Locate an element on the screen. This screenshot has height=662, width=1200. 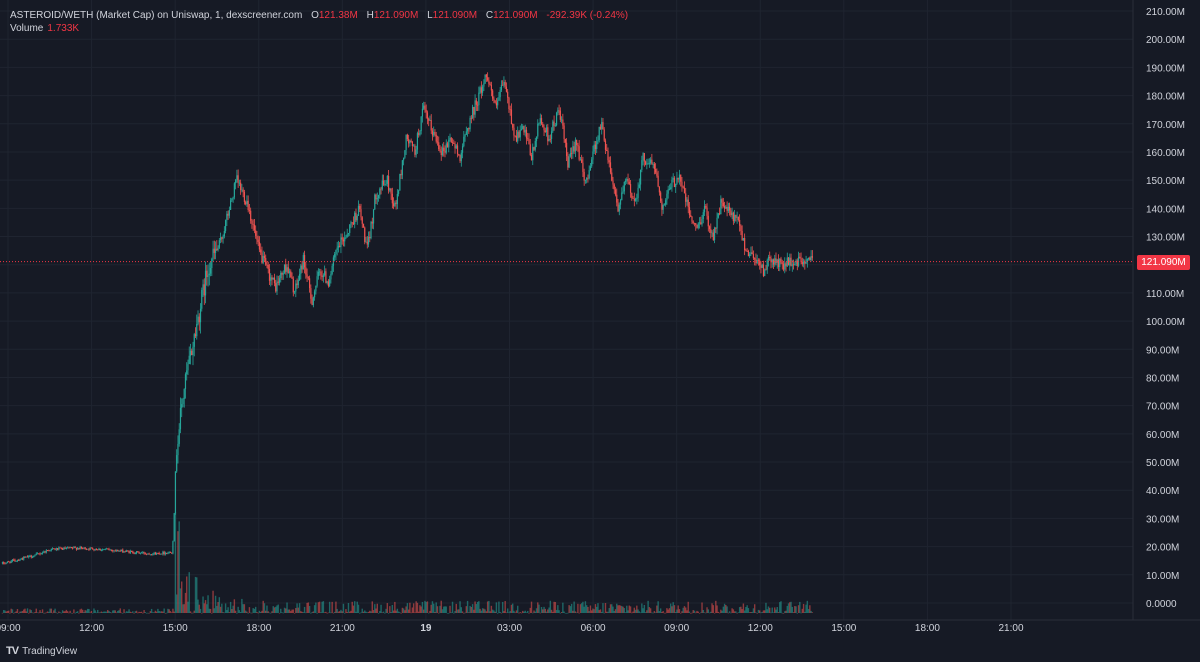
tradingview-brand: TV TradingView is located at coordinates (41, 651).